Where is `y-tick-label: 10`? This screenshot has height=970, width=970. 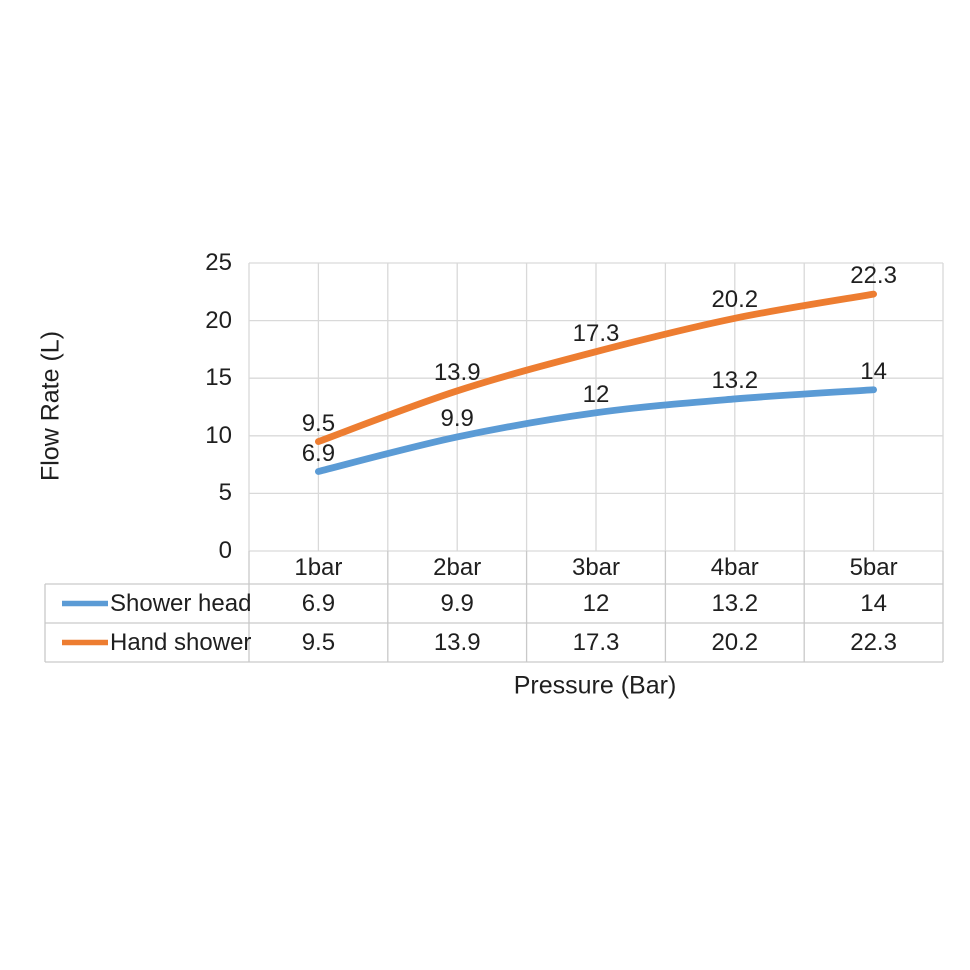
y-tick-label: 10 is located at coordinates (218, 435).